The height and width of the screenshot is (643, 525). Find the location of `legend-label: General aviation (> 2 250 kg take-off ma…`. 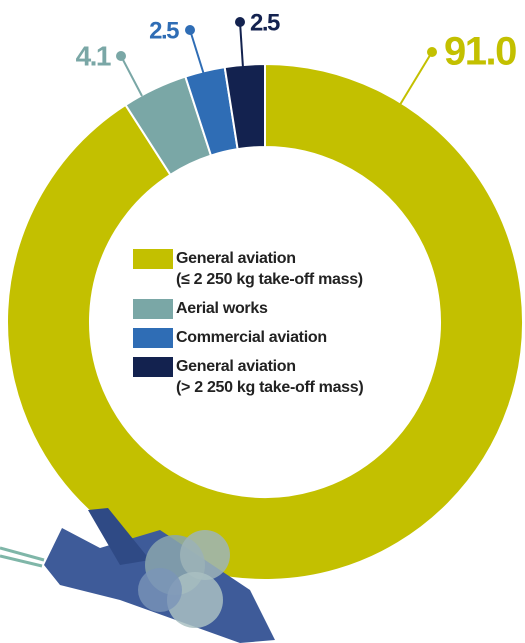

legend-label: General aviation (> 2 250 kg take-off ma… is located at coordinates (270, 377).